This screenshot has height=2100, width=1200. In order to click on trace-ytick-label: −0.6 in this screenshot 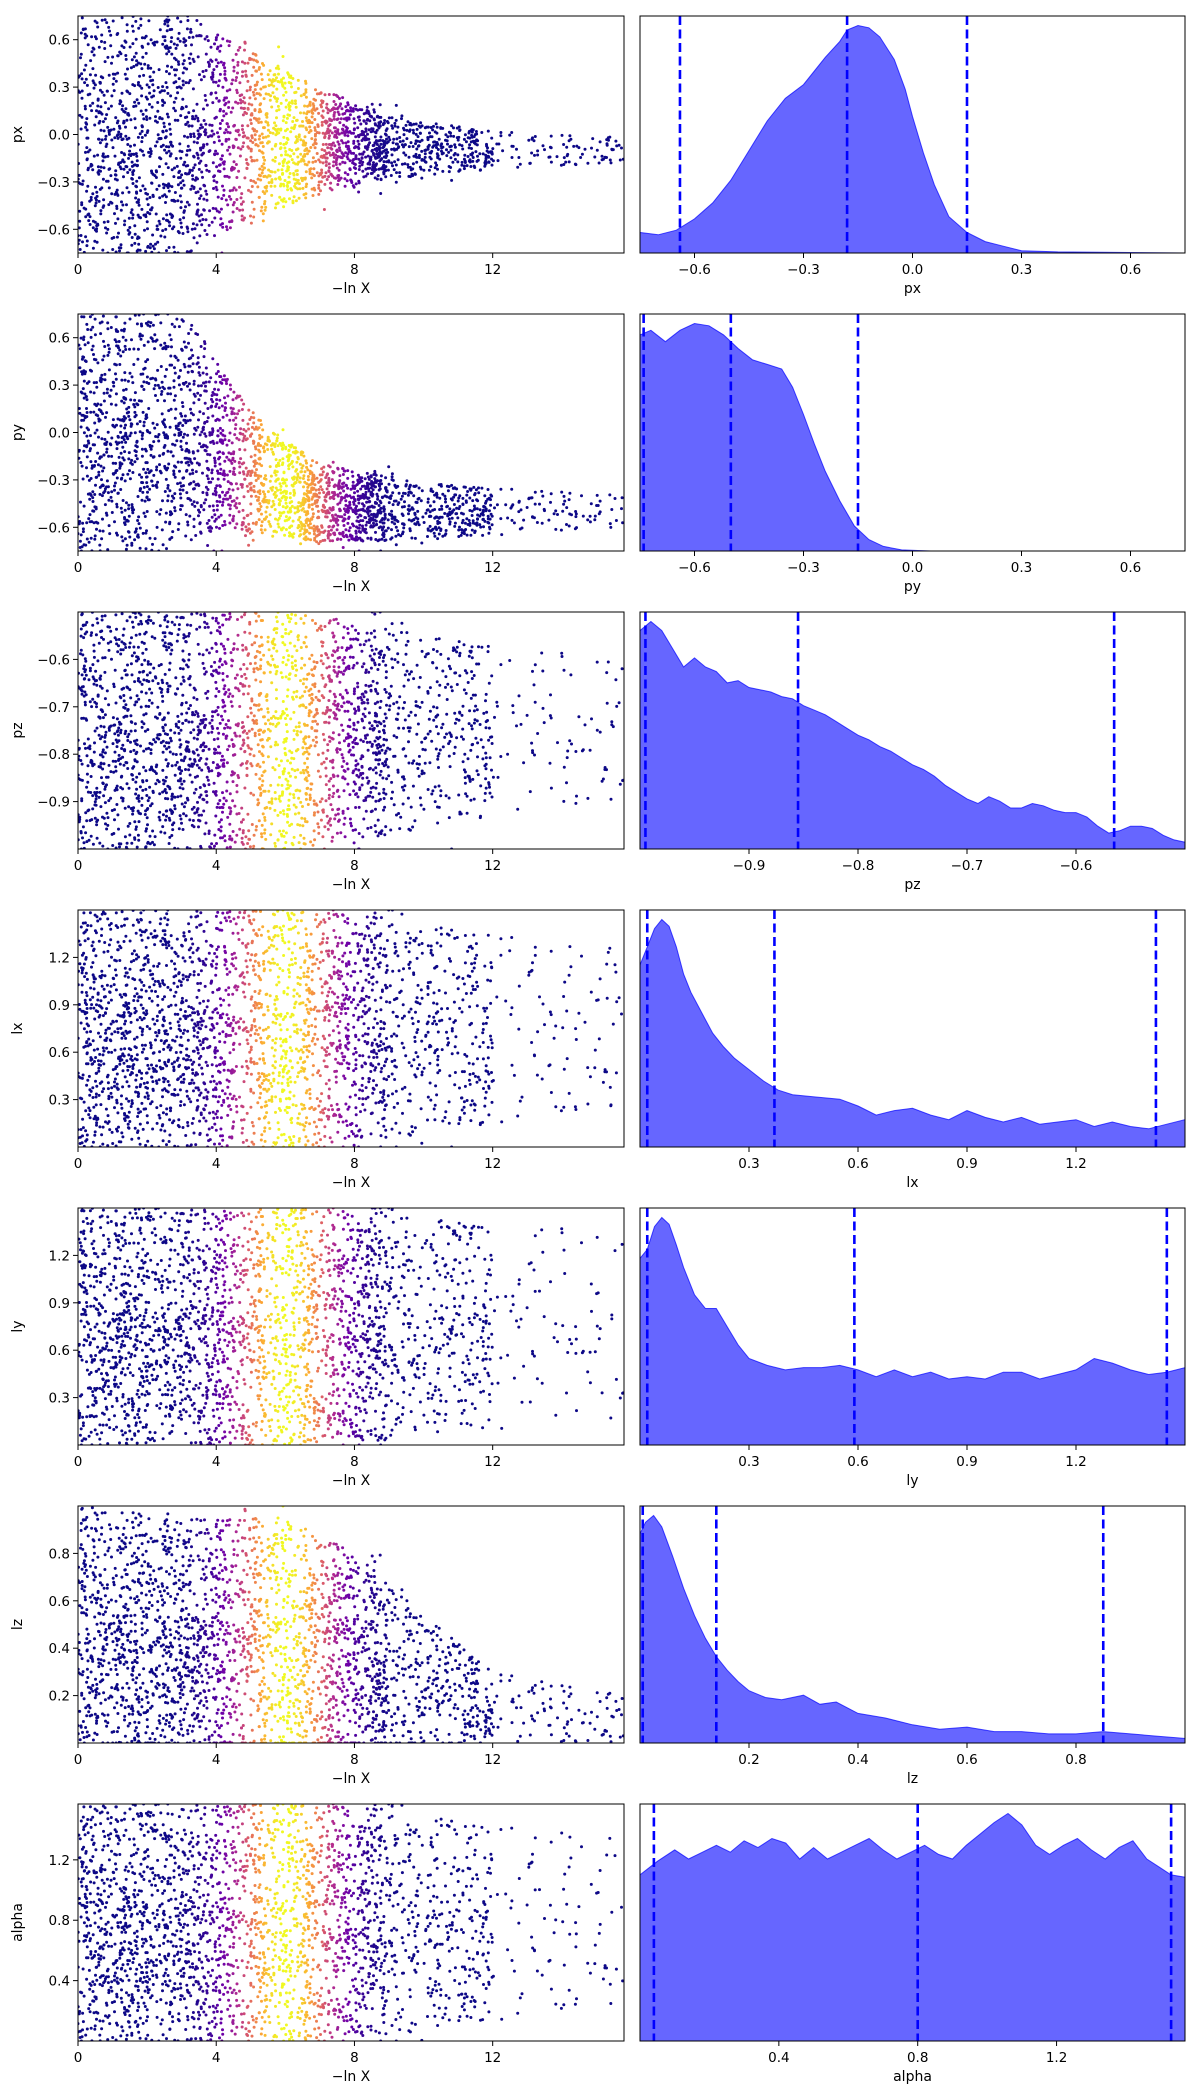, I will do `click(53, 230)`.